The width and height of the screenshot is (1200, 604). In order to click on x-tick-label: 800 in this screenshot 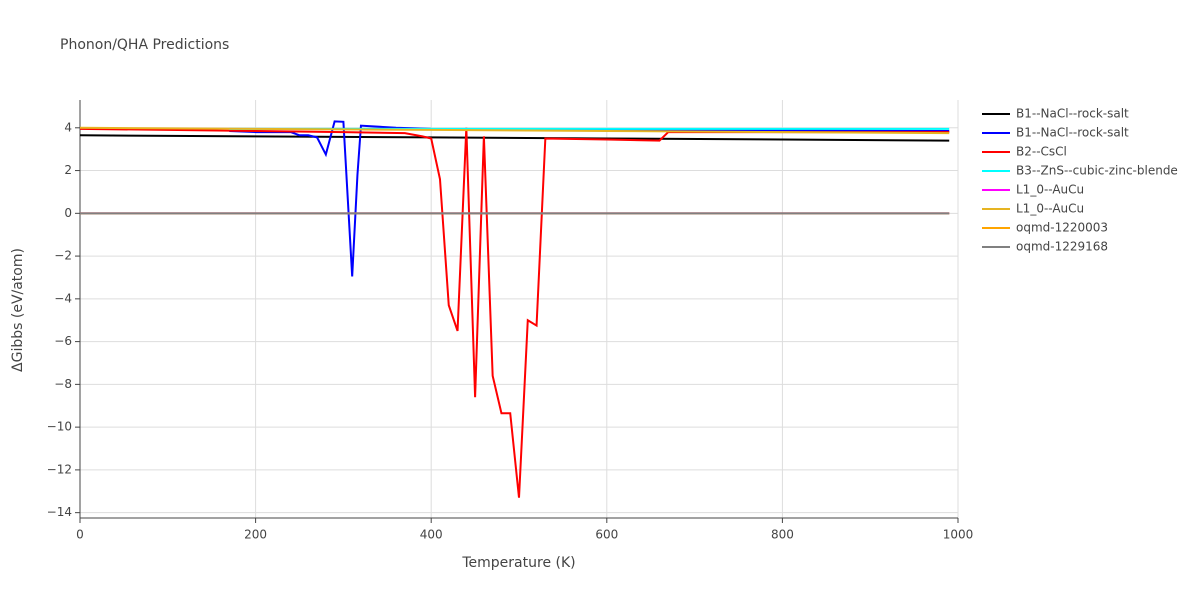, I will do `click(782, 535)`.